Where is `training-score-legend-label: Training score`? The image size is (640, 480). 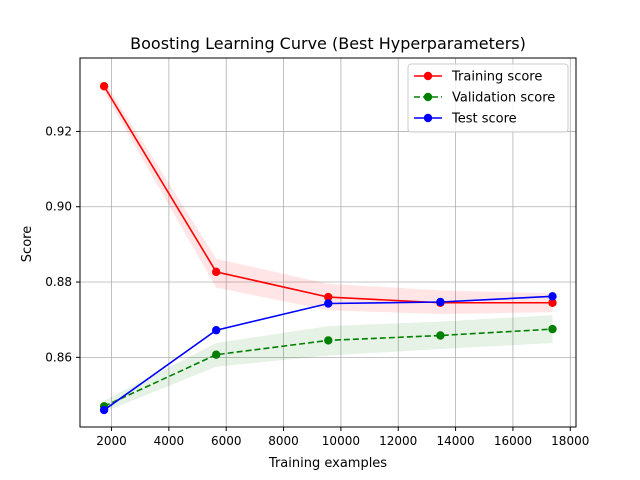 training-score-legend-label: Training score is located at coordinates (496, 77).